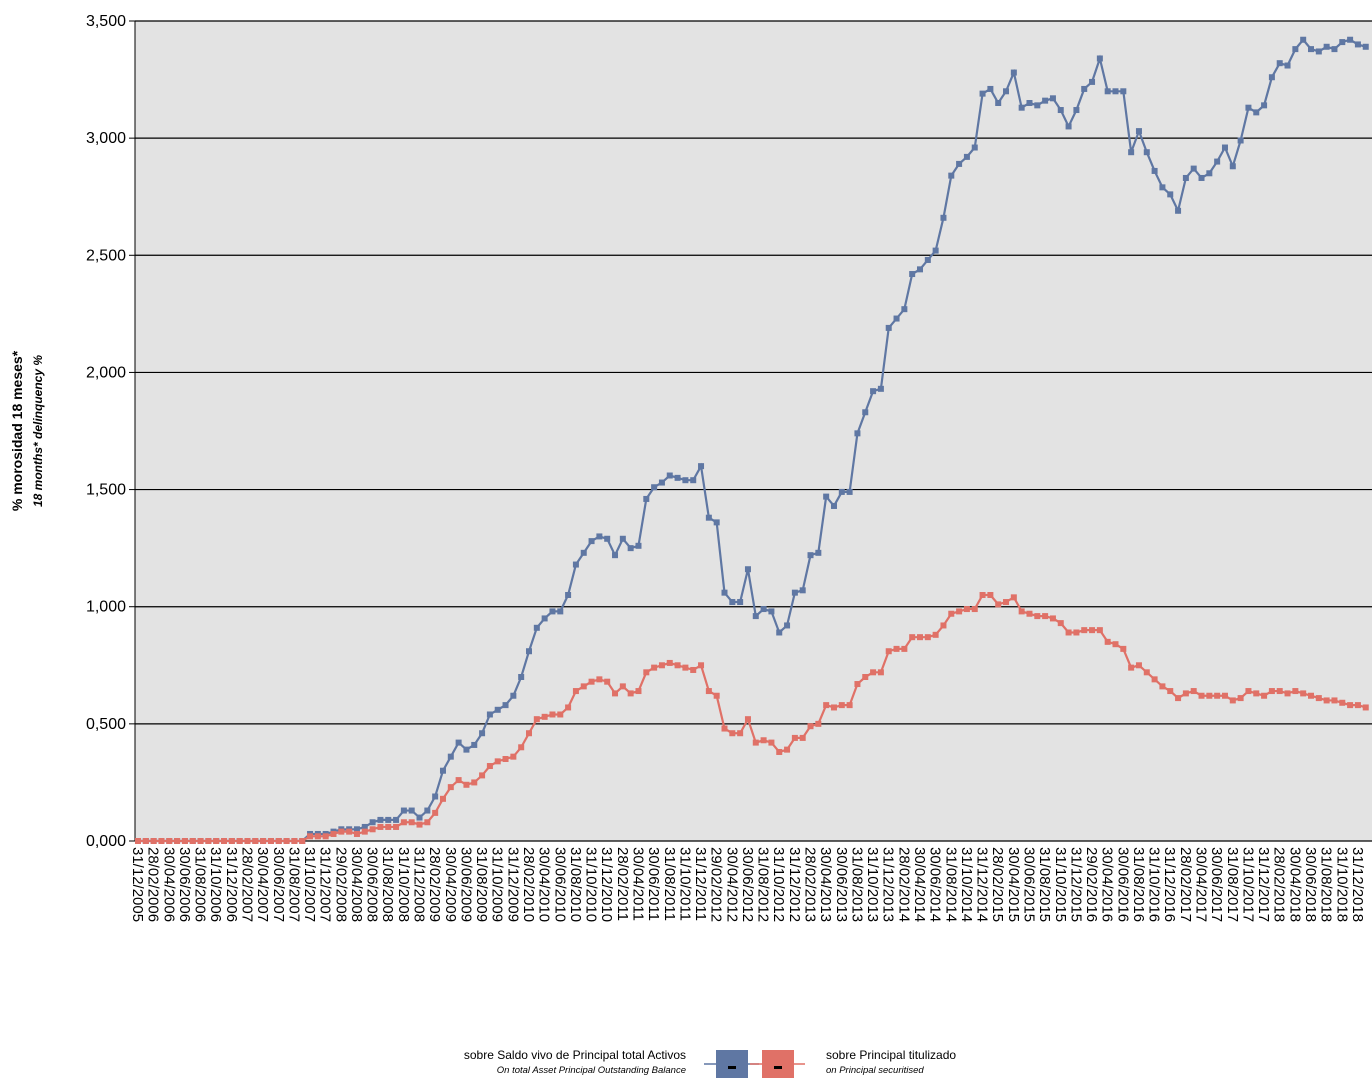 This screenshot has width=1372, height=1078. Describe the element at coordinates (1357, 884) in the screenshot. I see `x-tick-label: 31/12/2018` at that location.